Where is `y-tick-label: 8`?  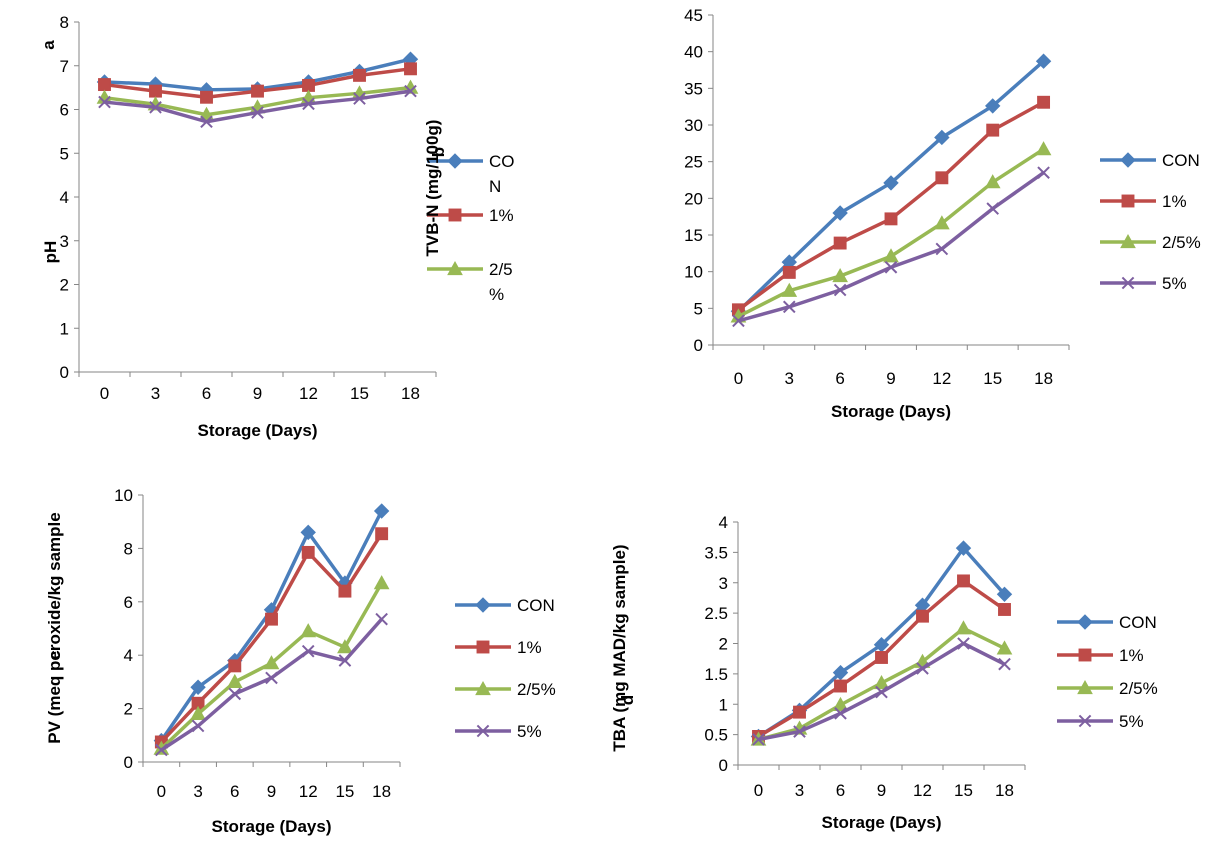
y-tick-label: 8 is located at coordinates (128, 548).